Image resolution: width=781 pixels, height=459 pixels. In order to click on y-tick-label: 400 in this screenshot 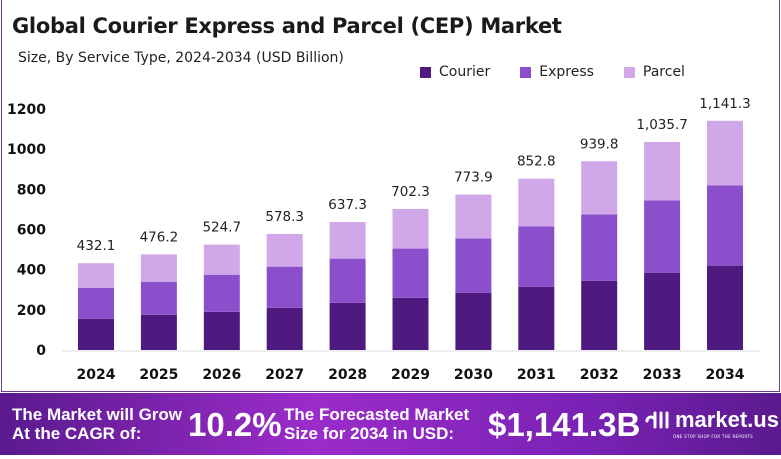, I will do `click(31, 271)`.